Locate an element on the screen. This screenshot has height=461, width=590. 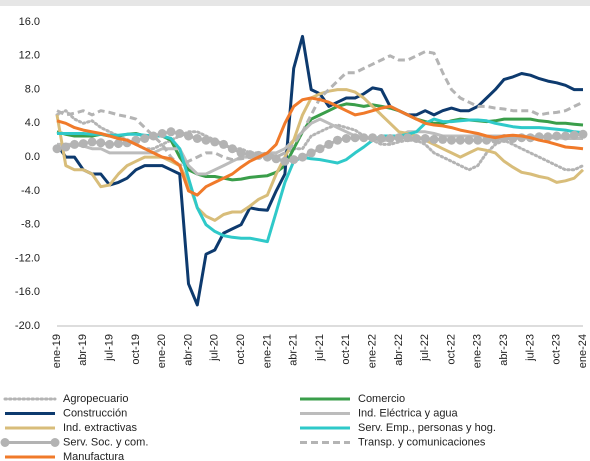
y-tick-label: 8.0 is located at coordinates (32, 89).